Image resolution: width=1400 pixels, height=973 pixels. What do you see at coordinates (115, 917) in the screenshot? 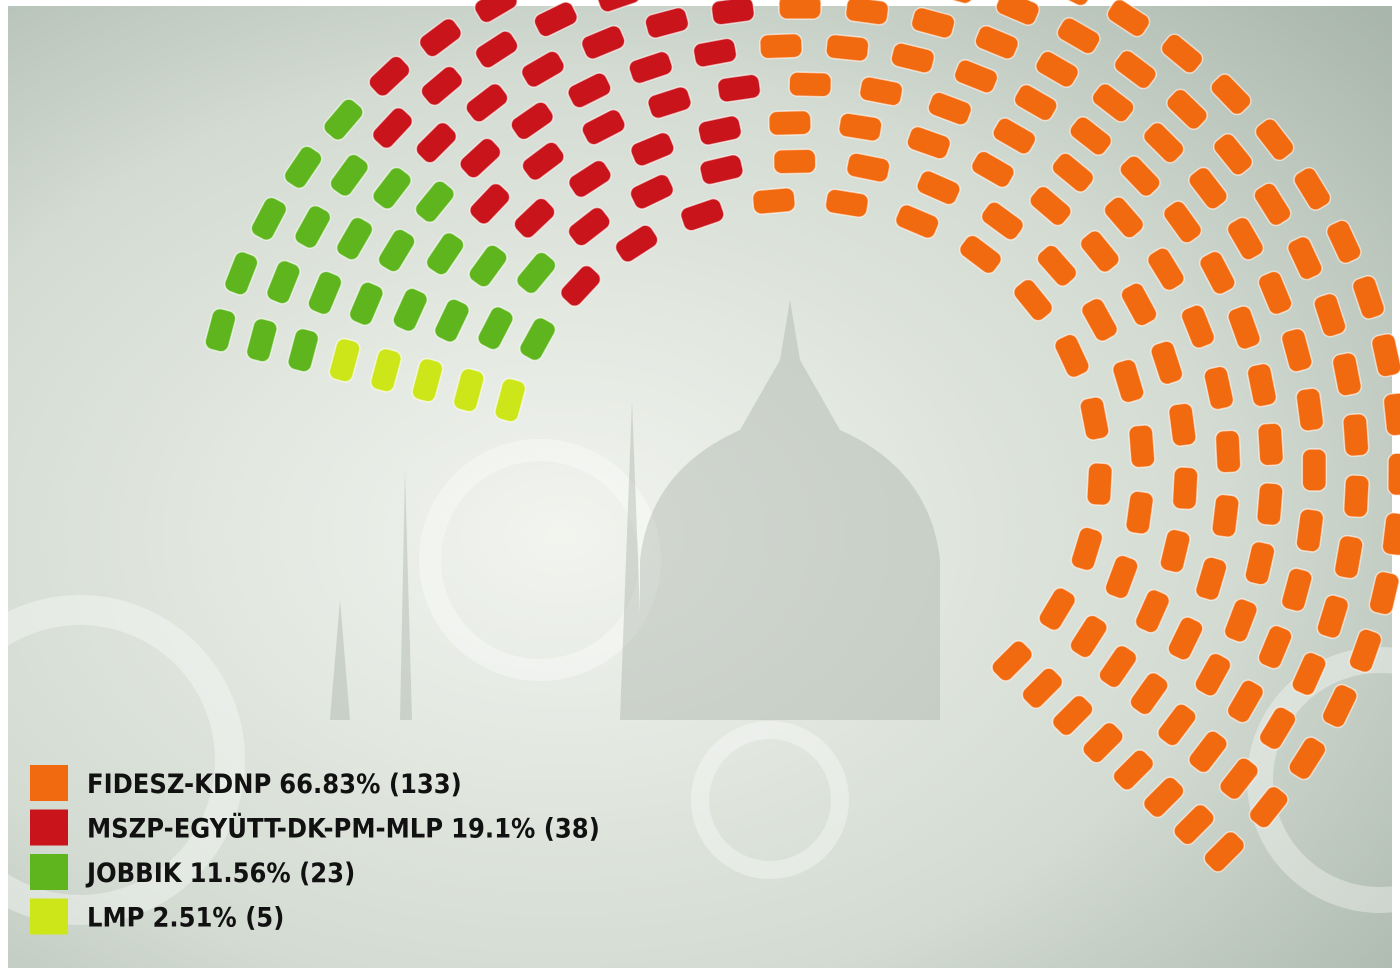
I see `legend-name: LMP` at bounding box center [115, 917].